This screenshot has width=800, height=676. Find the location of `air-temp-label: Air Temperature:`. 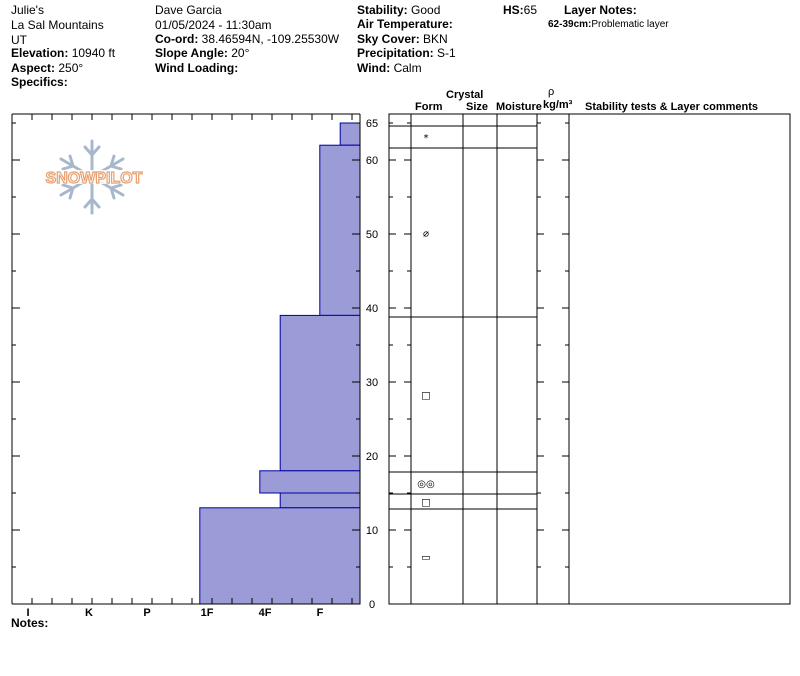

air-temp-label: Air Temperature: is located at coordinates (405, 24).